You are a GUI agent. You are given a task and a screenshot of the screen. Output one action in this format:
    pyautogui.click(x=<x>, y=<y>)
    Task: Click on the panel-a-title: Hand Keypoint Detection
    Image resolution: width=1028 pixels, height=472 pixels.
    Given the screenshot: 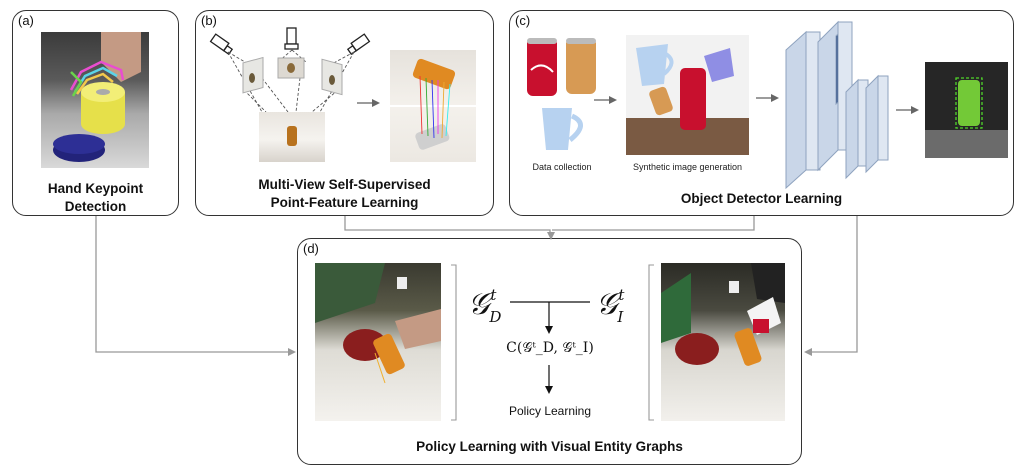 What is the action you would take?
    pyautogui.click(x=95, y=198)
    